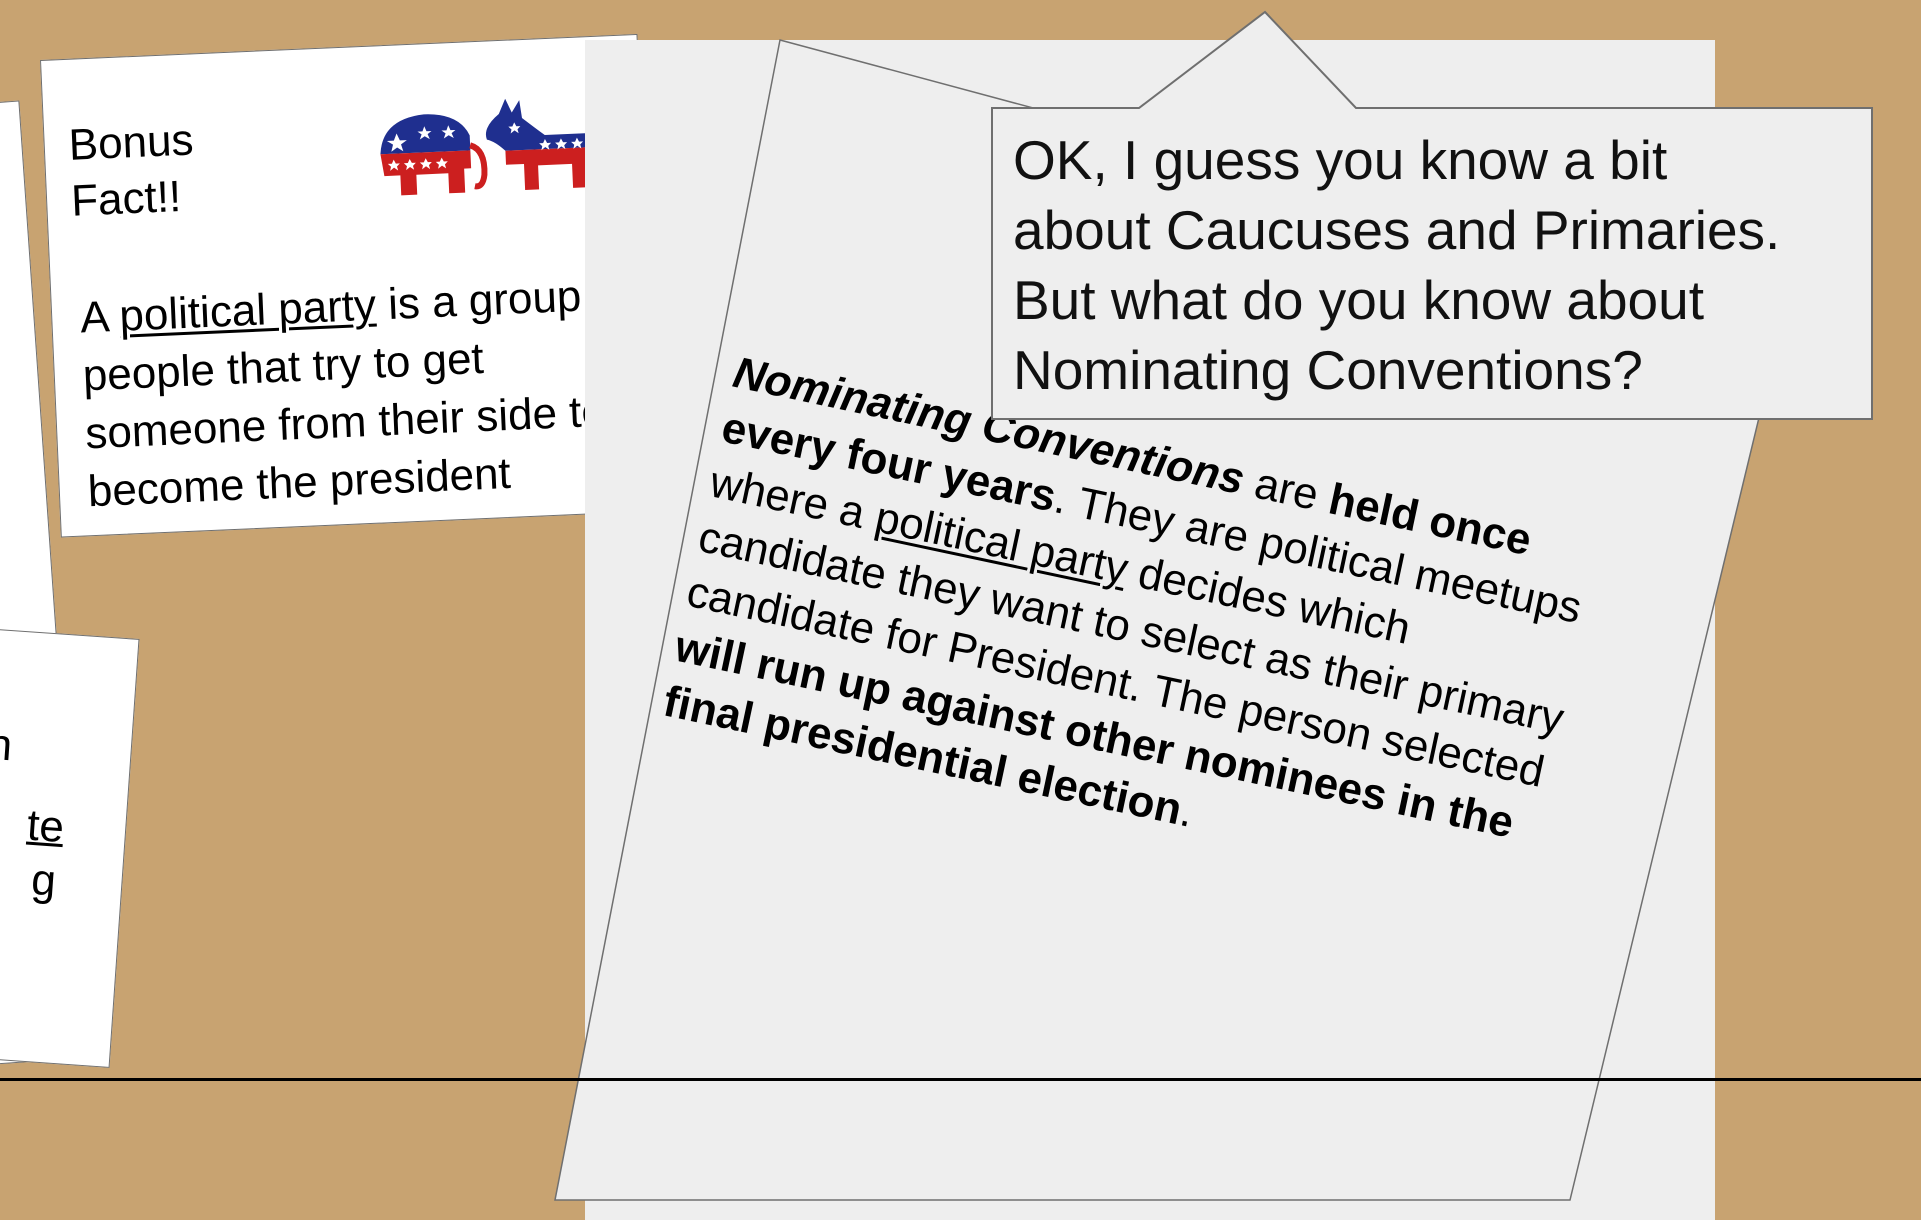  What do you see at coordinates (7, 745) in the screenshot?
I see `left-text-fragment-1: n` at bounding box center [7, 745].